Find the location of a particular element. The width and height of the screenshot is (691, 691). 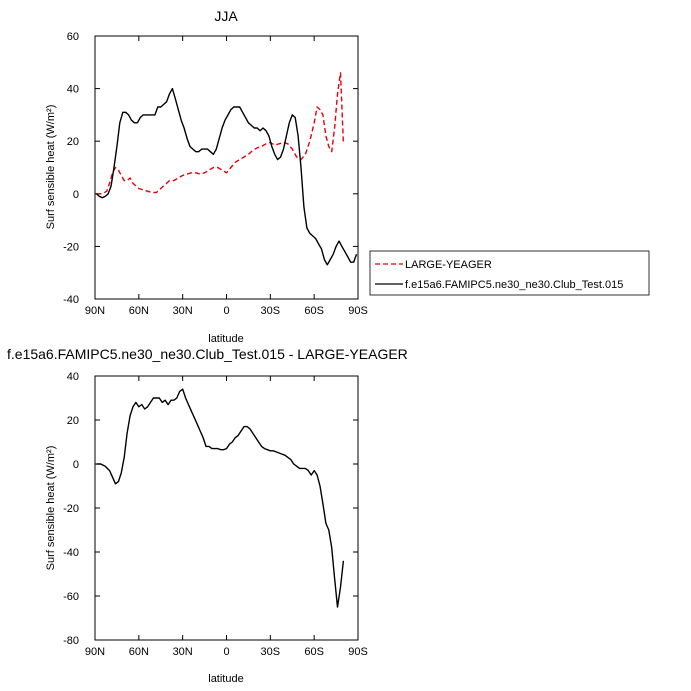

y-tick-label: -60 is located at coordinates (71, 597).